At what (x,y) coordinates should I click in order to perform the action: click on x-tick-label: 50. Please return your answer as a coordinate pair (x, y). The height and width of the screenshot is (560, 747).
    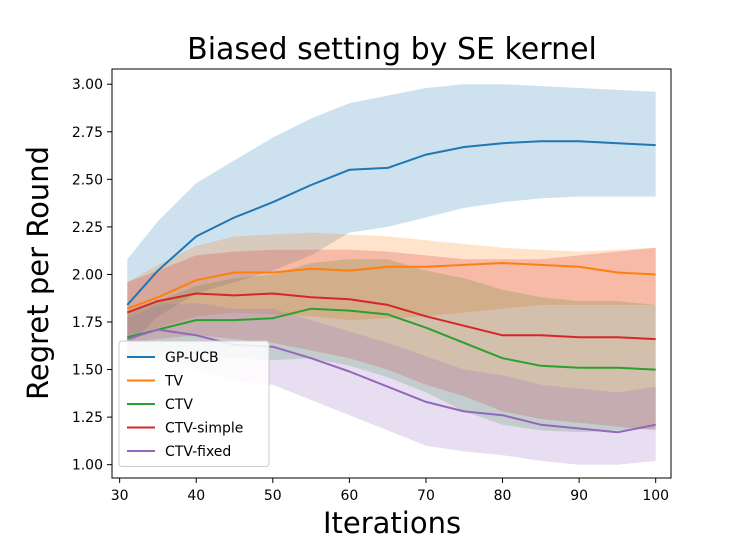
    Looking at the image, I should click on (273, 496).